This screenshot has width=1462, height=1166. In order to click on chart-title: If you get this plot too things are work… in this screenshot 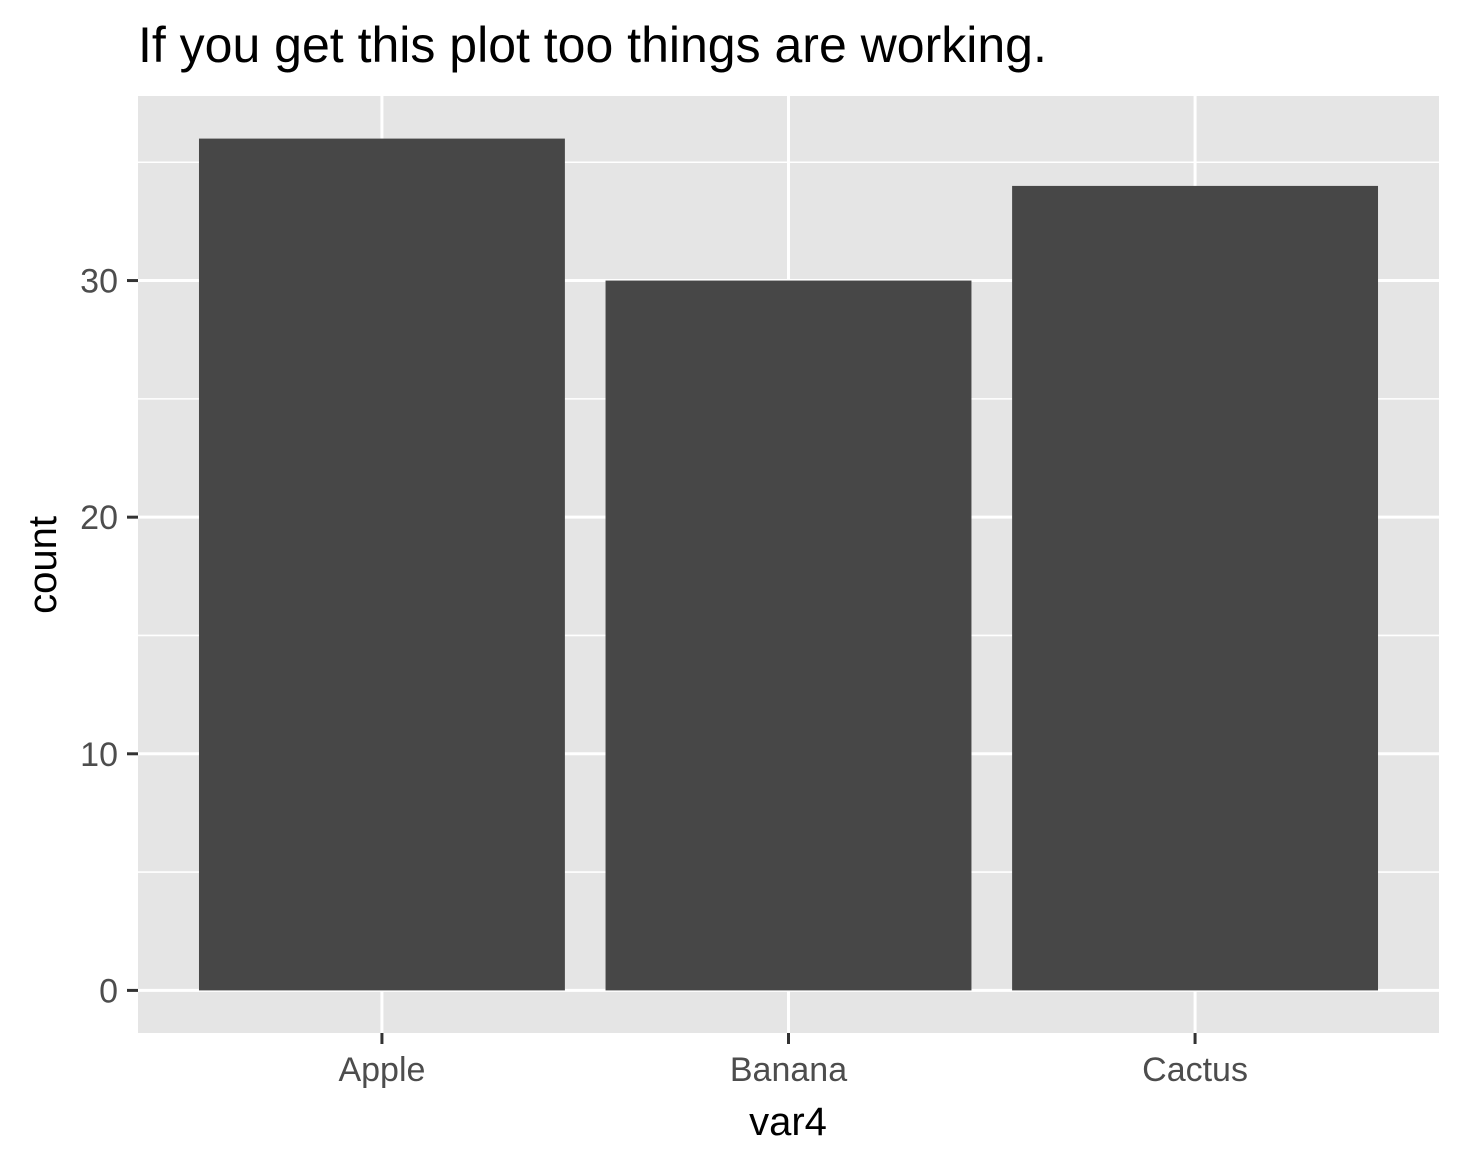, I will do `click(592, 45)`.